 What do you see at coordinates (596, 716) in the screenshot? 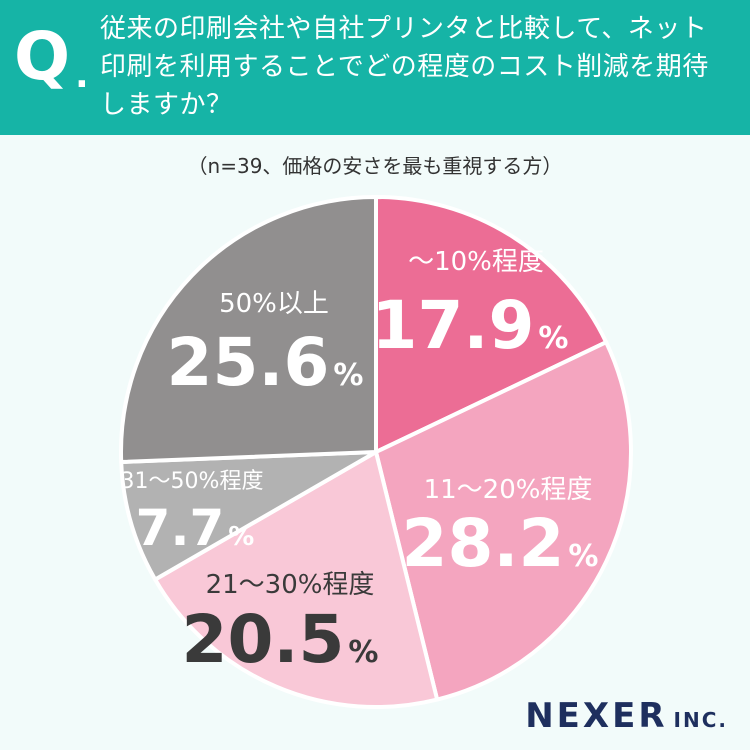
I see `logo-main: NEXER` at bounding box center [596, 716].